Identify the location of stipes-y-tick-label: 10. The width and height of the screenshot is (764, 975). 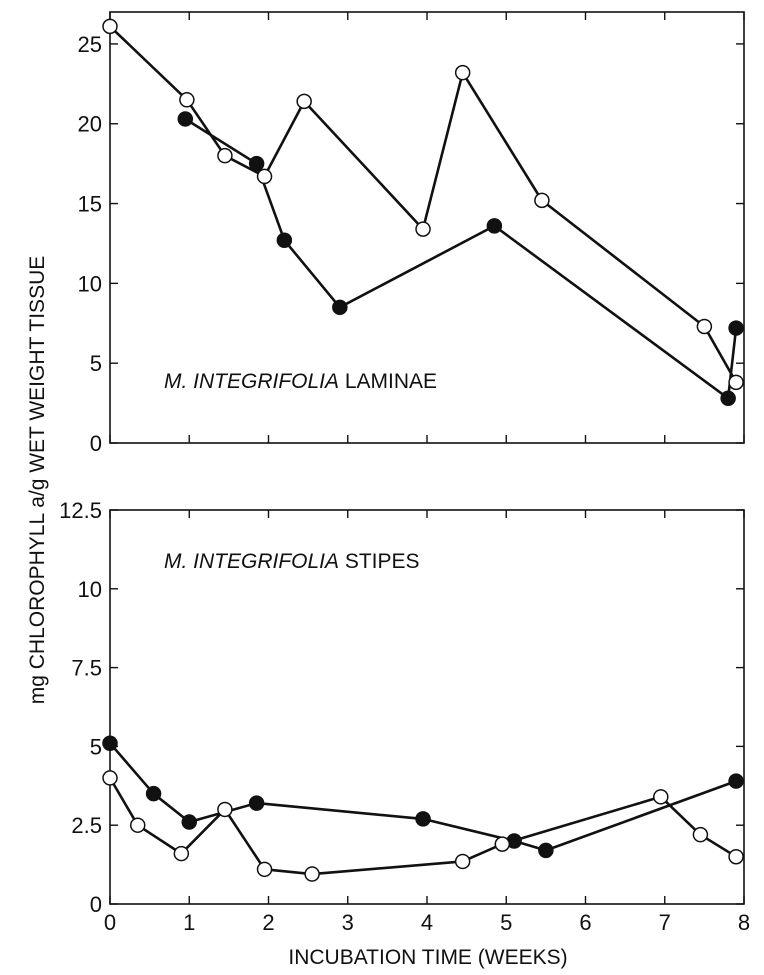
(90, 589).